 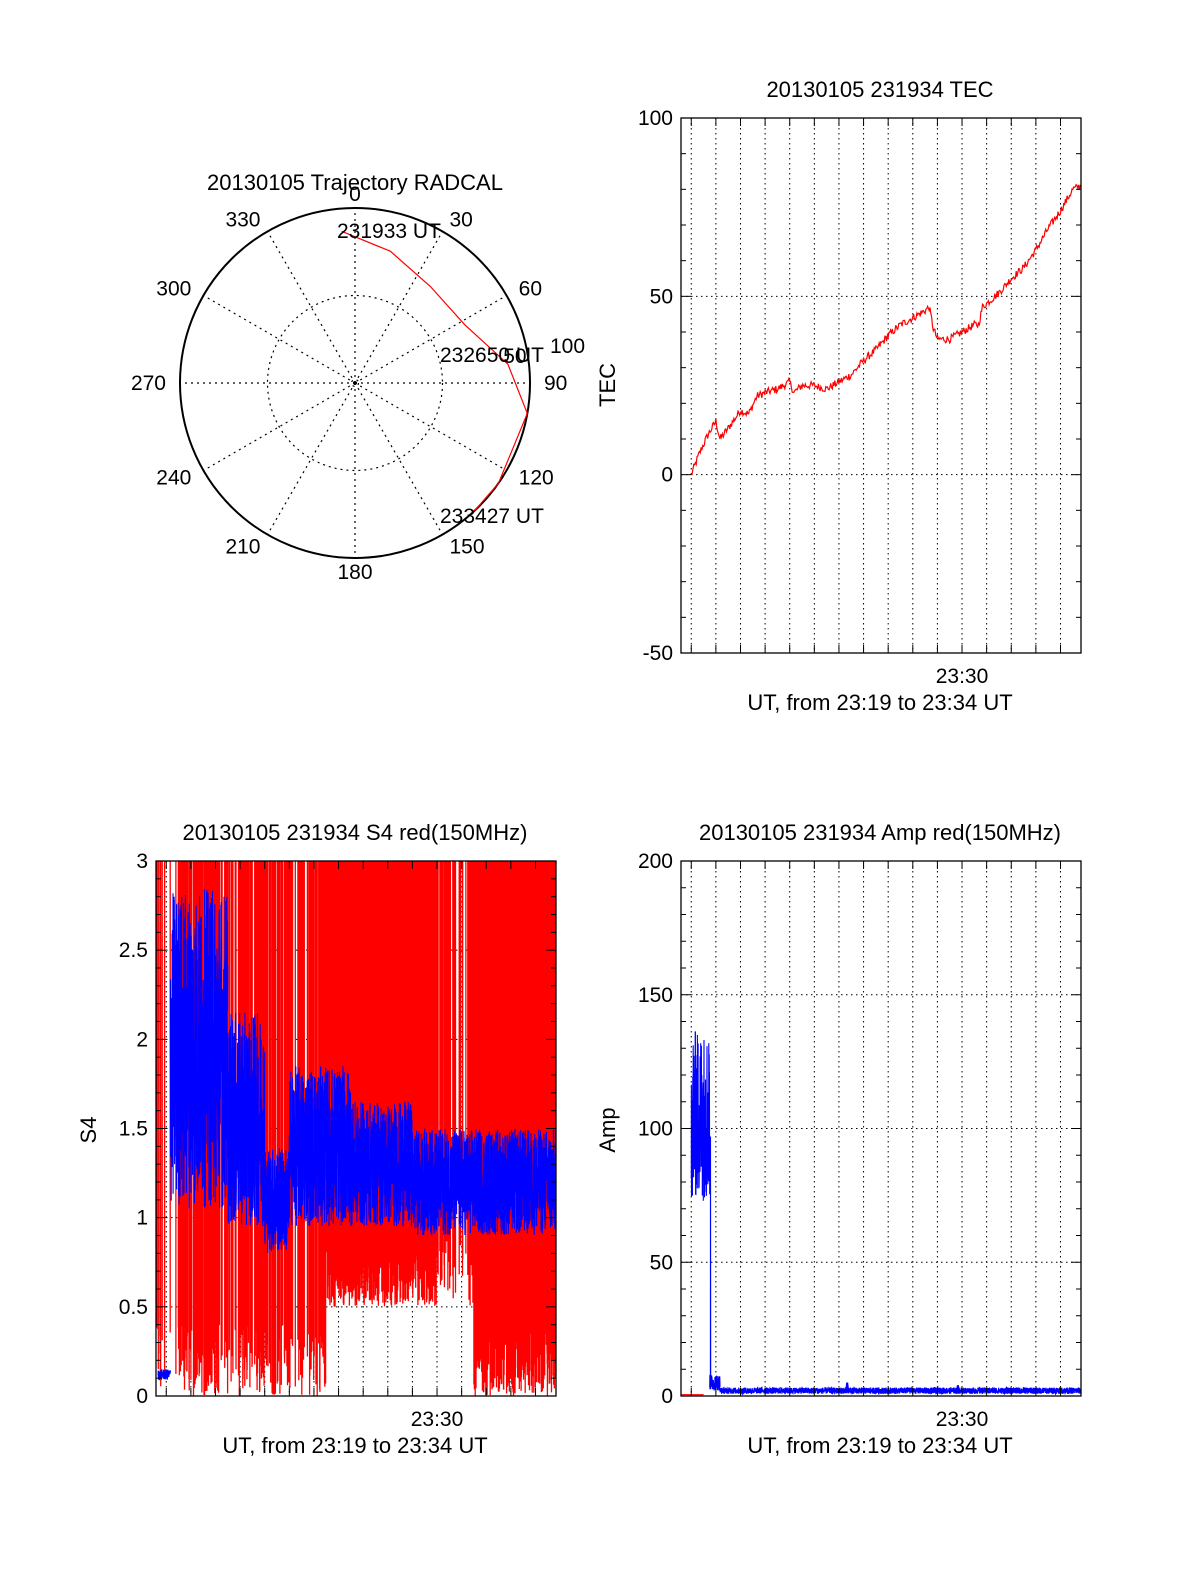 What do you see at coordinates (514, 356) in the screenshot?
I see `radial-label-50: 50` at bounding box center [514, 356].